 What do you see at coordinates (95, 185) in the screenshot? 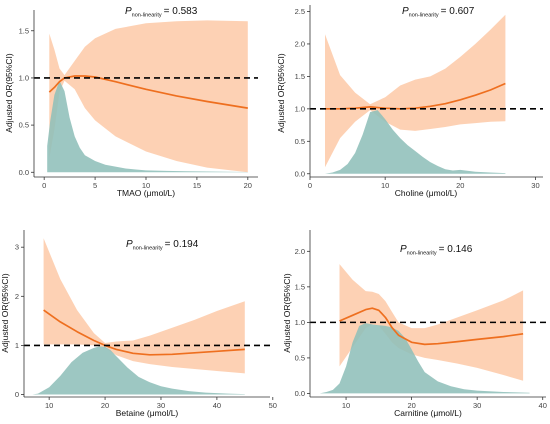
I see `x-tick-label: 5` at bounding box center [95, 185].